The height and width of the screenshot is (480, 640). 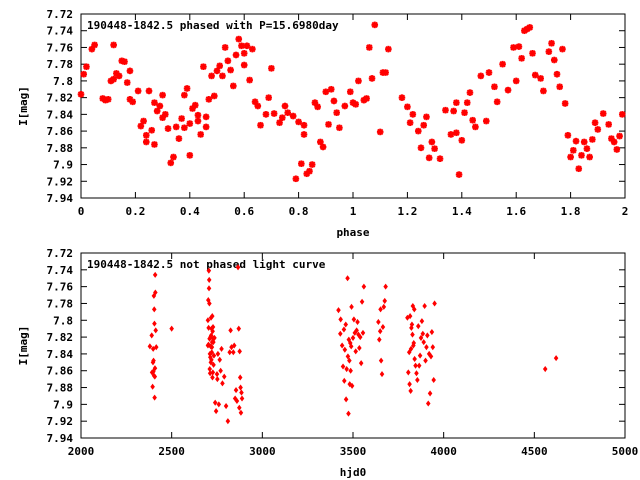 What do you see at coordinates (60, 114) in the screenshot?
I see `phased-y-tick-label: 7.84` at bounding box center [60, 114].